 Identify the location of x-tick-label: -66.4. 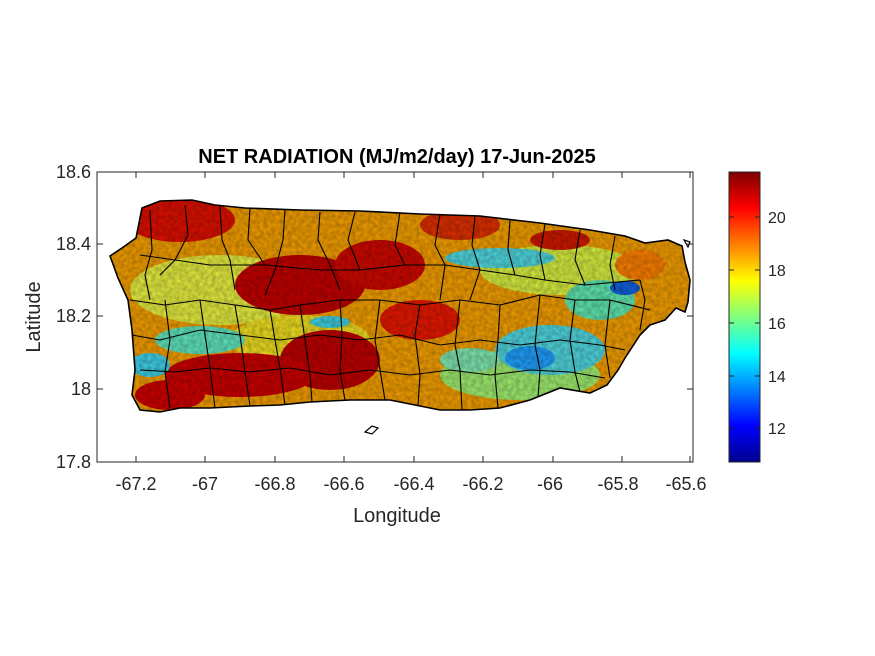
(413, 484).